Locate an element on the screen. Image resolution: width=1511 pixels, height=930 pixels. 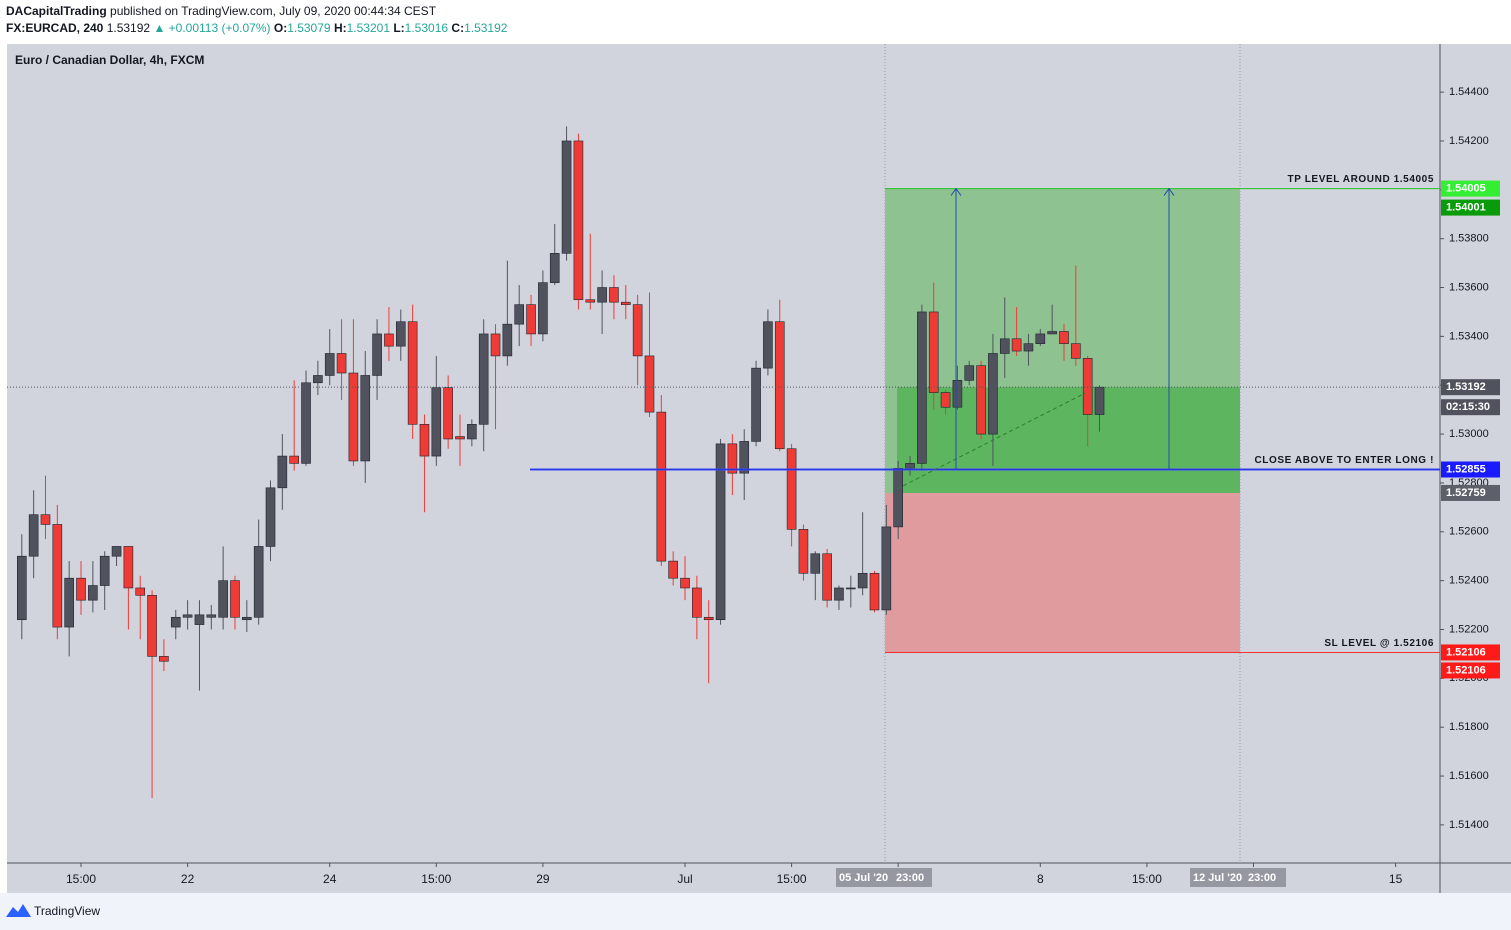
trigger-note: CLOSE ABOVE TO ENTER LONG ! is located at coordinates (1344, 460).